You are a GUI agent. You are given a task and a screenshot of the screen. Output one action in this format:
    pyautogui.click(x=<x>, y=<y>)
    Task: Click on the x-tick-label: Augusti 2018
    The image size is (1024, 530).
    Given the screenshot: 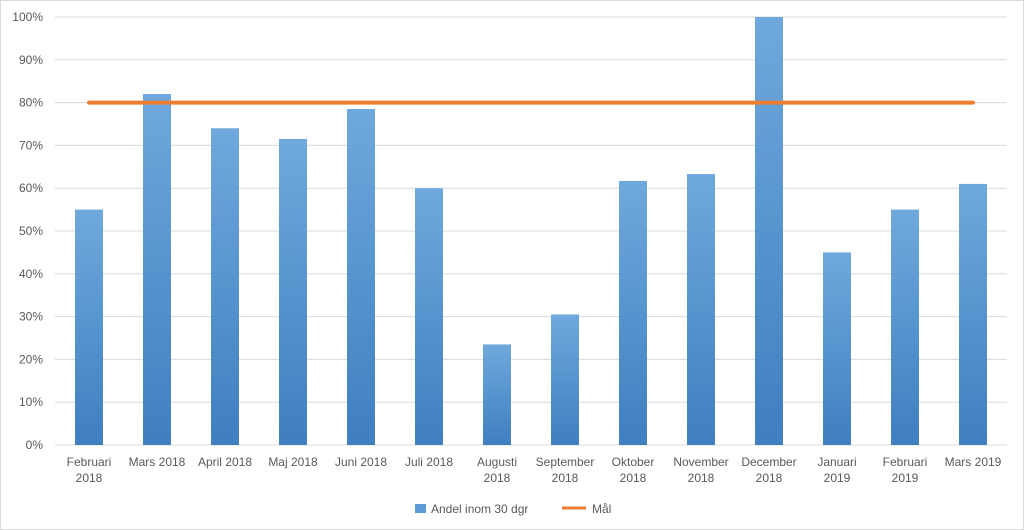 What is the action you would take?
    pyautogui.click(x=497, y=470)
    